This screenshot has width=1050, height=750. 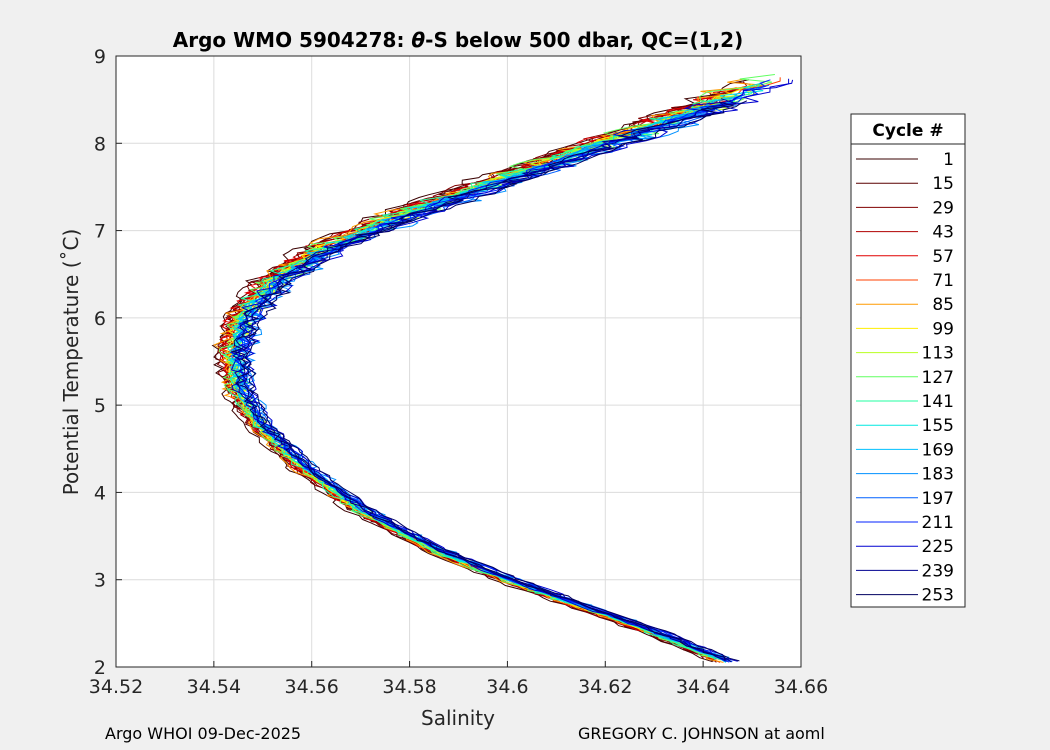 What do you see at coordinates (907, 131) in the screenshot?
I see `legend-title: Cycle #` at bounding box center [907, 131].